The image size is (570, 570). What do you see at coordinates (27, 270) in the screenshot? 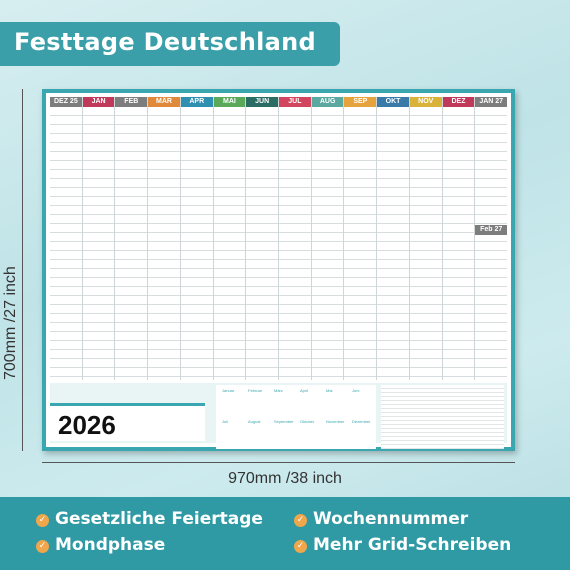
I see `height-dimension-line` at bounding box center [27, 270].